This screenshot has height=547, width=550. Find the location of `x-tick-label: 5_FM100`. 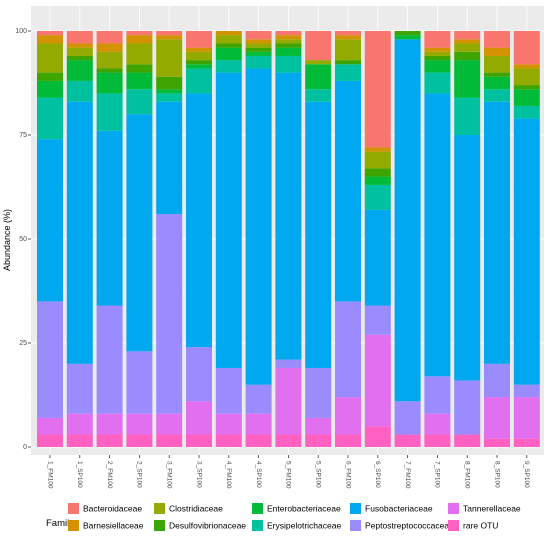

x-tick-label: 5_FM100 is located at coordinates (288, 475).